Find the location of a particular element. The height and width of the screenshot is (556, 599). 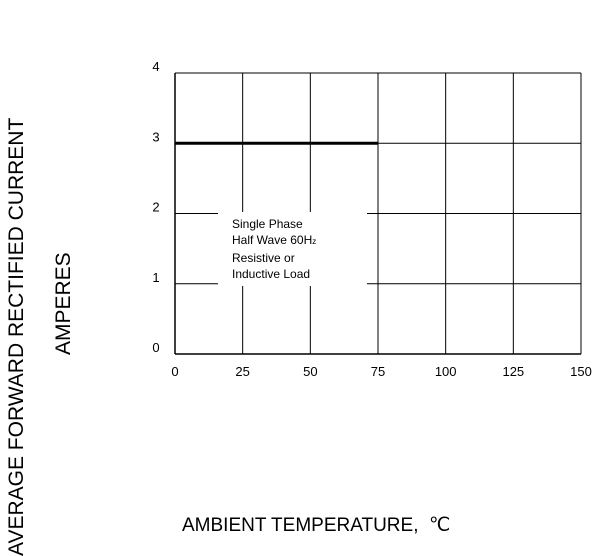

annotation-line: Inductive Load is located at coordinates (271, 274).